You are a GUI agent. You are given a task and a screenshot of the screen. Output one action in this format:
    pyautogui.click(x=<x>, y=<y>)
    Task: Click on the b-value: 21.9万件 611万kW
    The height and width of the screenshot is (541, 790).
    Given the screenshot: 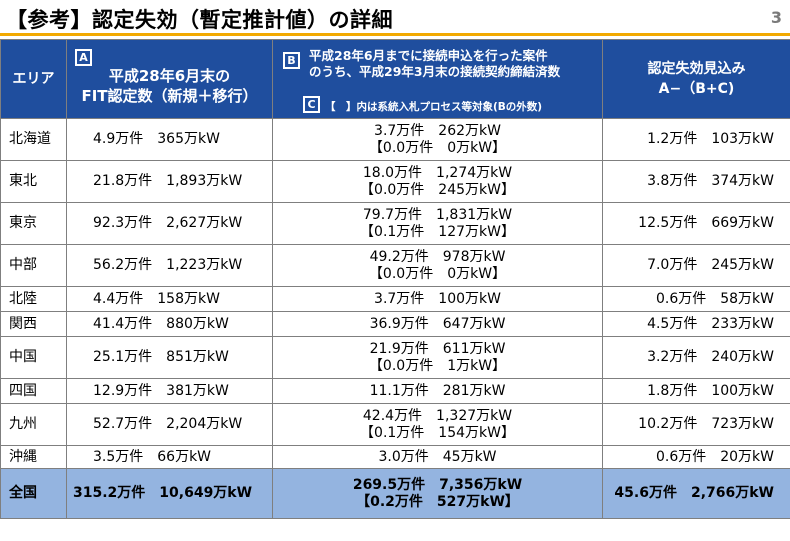 What is the action you would take?
    pyautogui.click(x=437, y=348)
    